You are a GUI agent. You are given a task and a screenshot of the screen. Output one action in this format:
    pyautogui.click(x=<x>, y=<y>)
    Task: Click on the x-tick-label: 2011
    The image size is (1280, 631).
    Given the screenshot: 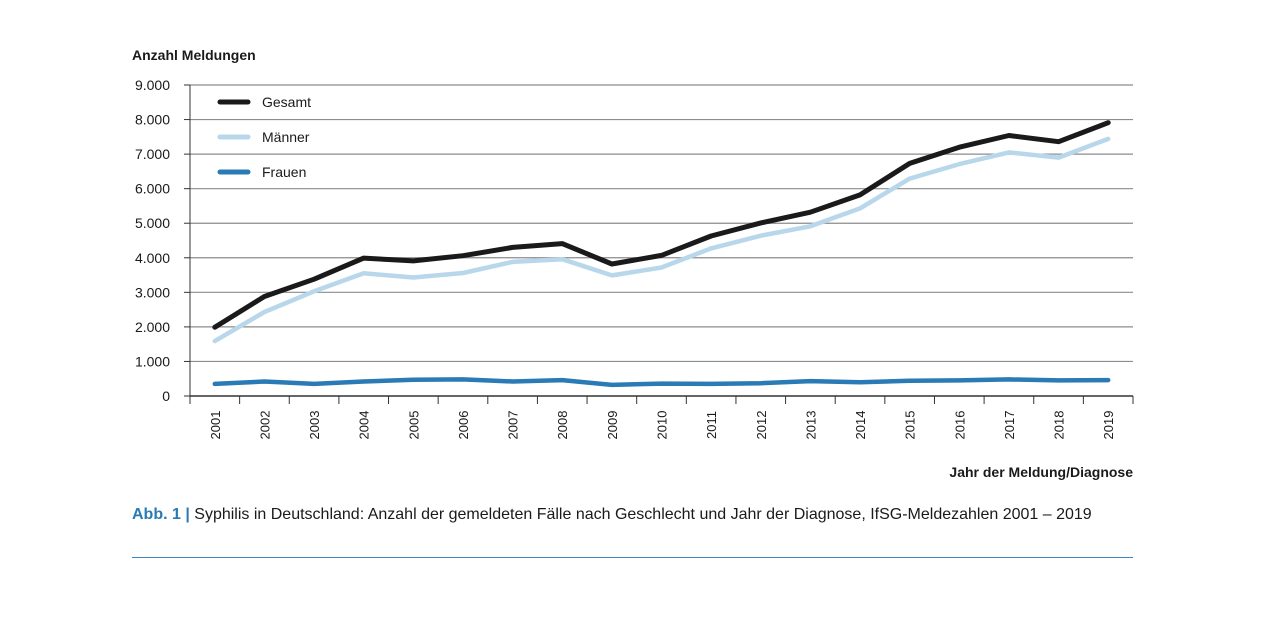 What is the action you would take?
    pyautogui.click(x=711, y=425)
    